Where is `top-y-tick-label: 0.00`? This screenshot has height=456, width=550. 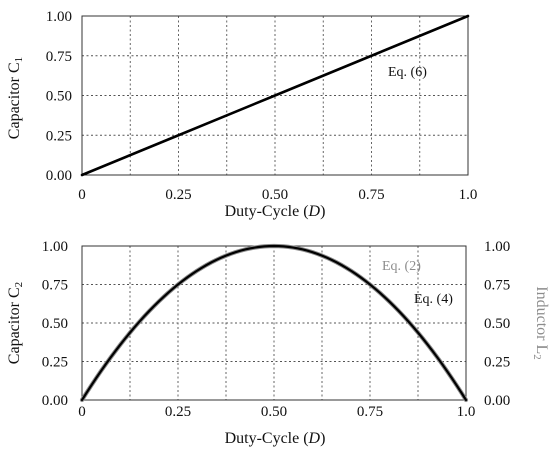
top-y-tick-label: 0.00 is located at coordinates (59, 176).